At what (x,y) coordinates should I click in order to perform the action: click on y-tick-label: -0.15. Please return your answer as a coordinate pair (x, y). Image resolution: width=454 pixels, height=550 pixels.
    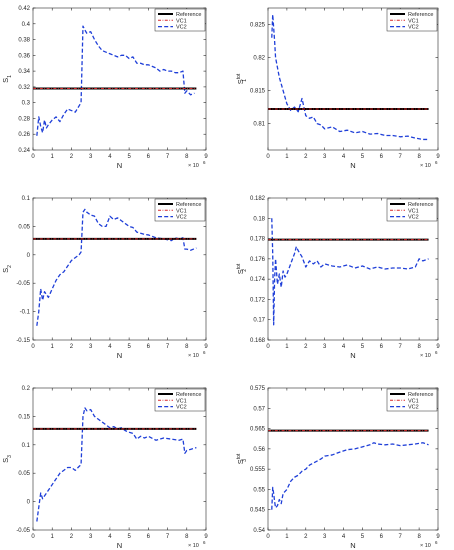
    Looking at the image, I should click on (23, 341).